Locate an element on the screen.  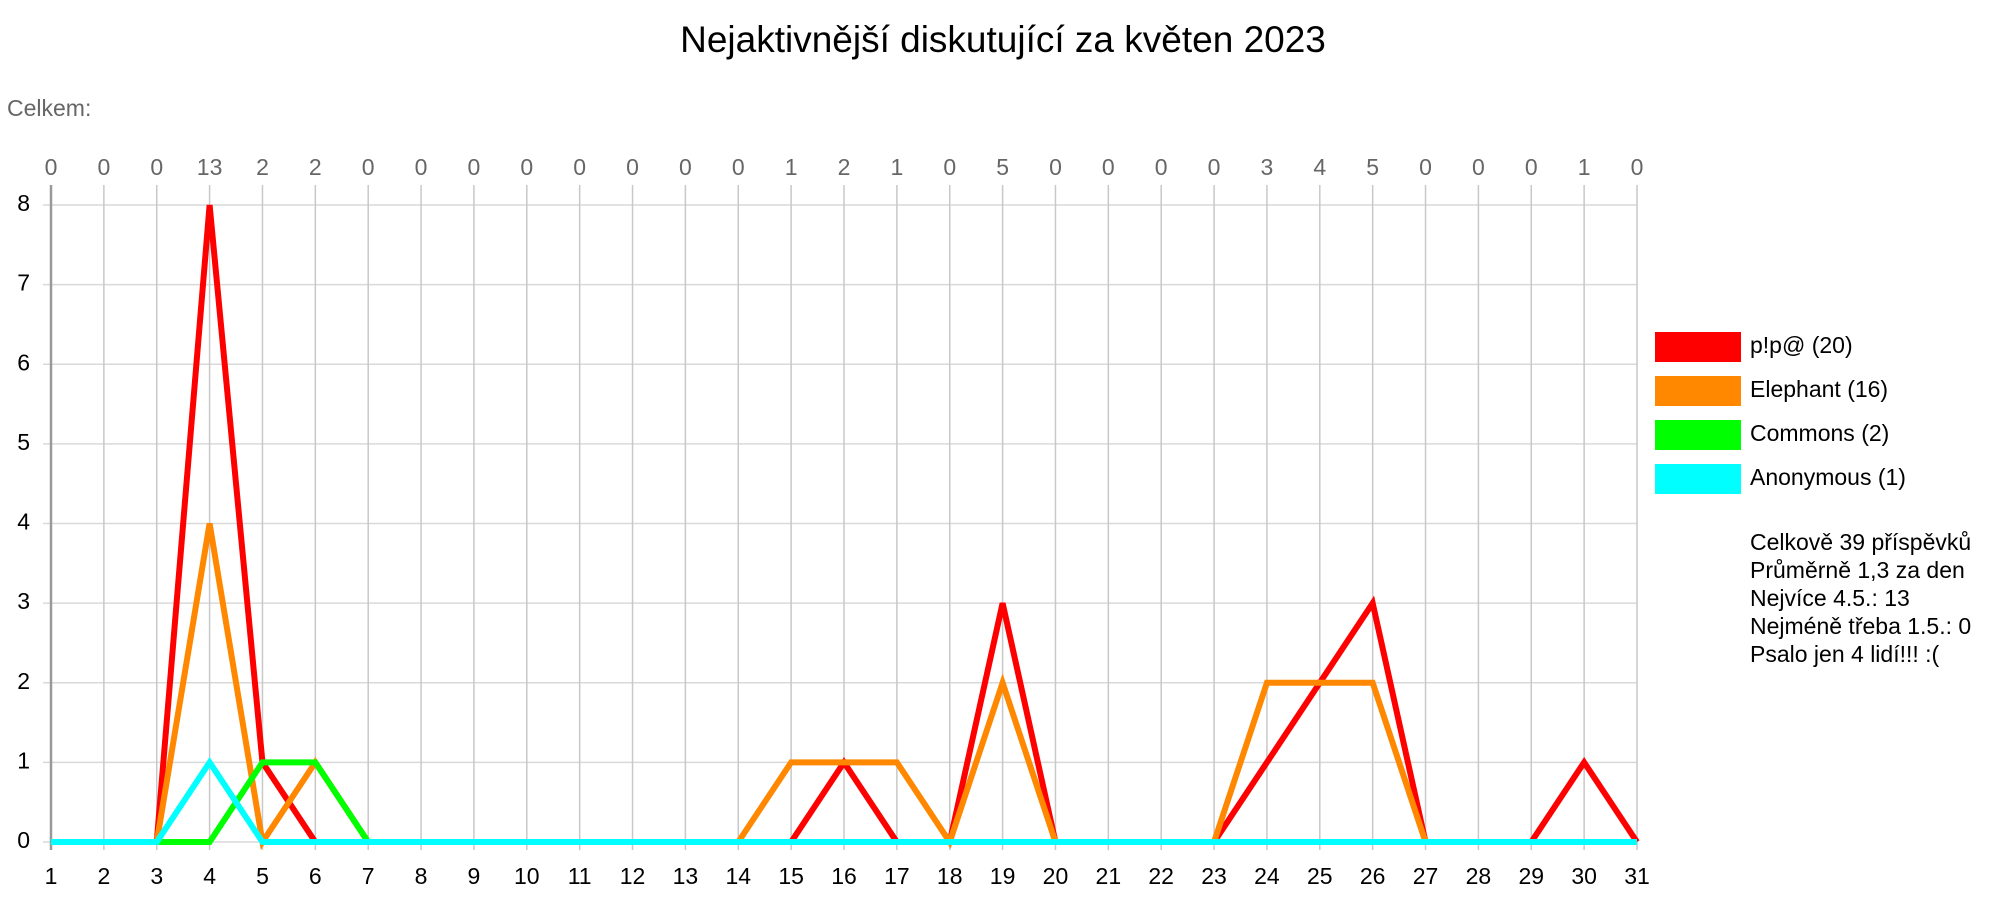
daily-total: 4 is located at coordinates (1319, 167).